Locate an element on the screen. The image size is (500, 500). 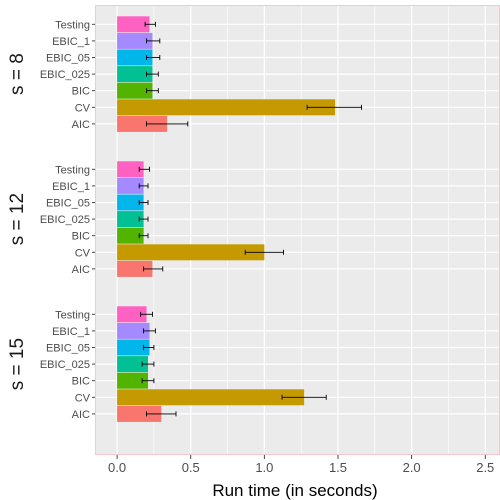
x-tick-label: 0.0 is located at coordinates (117, 467).